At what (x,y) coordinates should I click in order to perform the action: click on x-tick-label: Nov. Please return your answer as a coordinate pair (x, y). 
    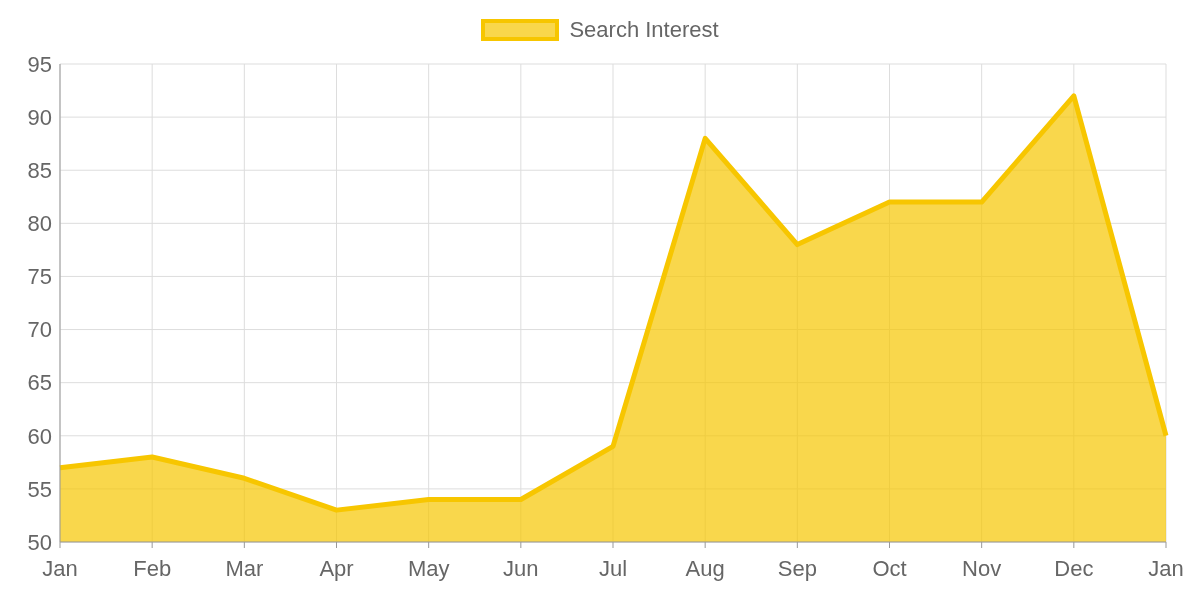
    Looking at the image, I should click on (982, 568).